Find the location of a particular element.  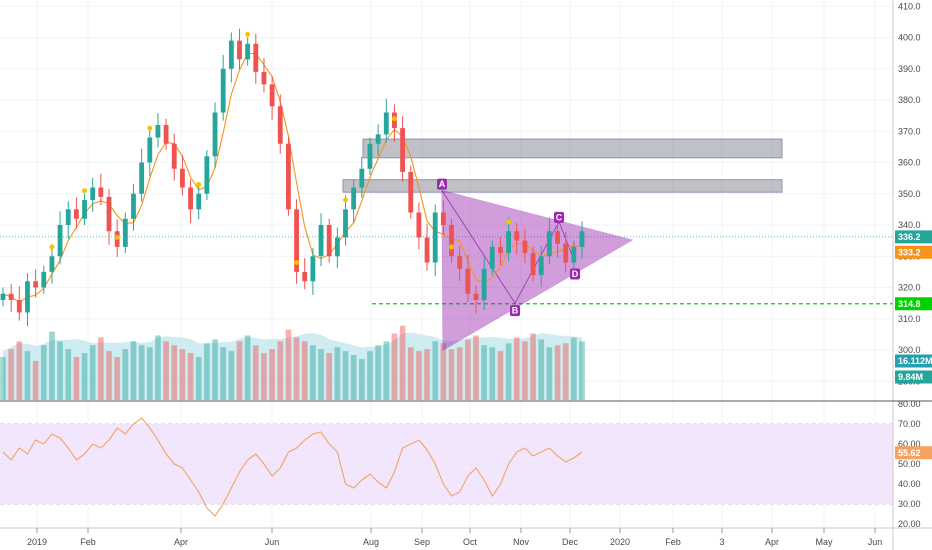

time-tick-label: Sep is located at coordinates (422, 542).